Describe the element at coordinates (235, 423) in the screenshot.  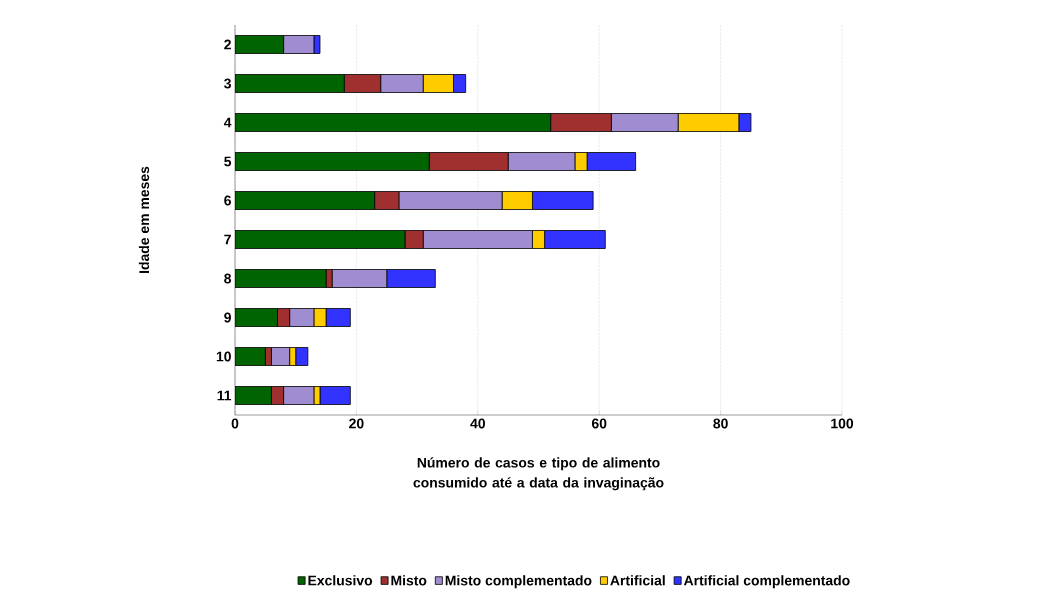
I see `x-tick-label: 0` at that location.